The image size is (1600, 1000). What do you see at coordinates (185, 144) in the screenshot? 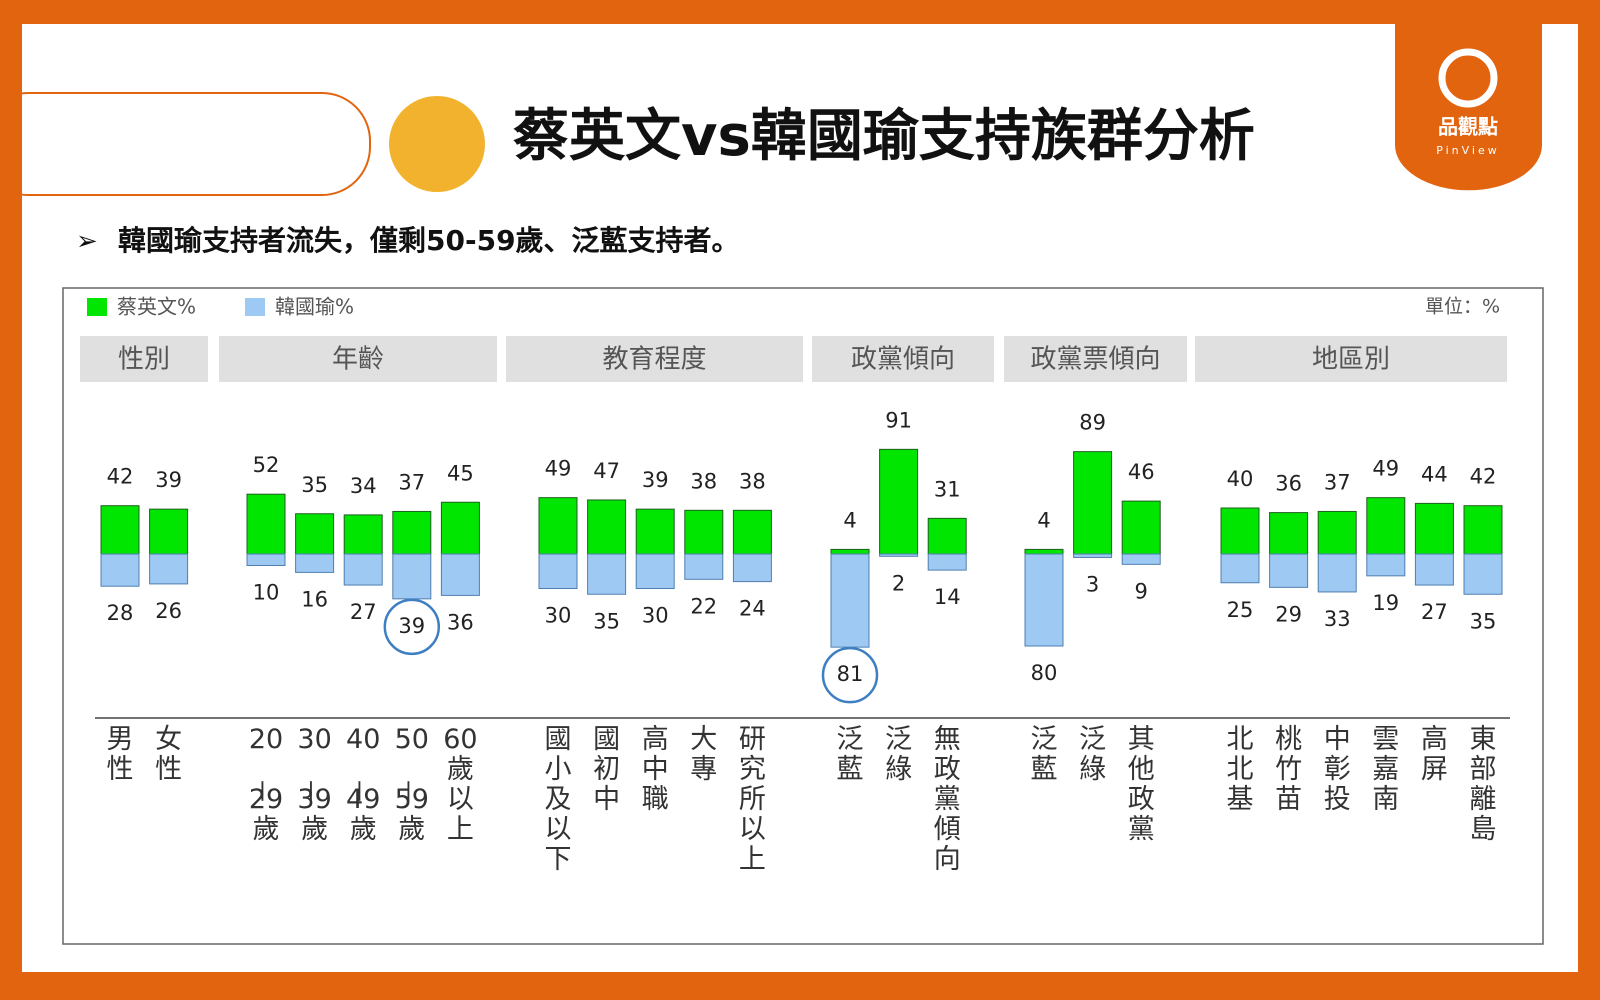
I see `deco-pill` at bounding box center [185, 144].